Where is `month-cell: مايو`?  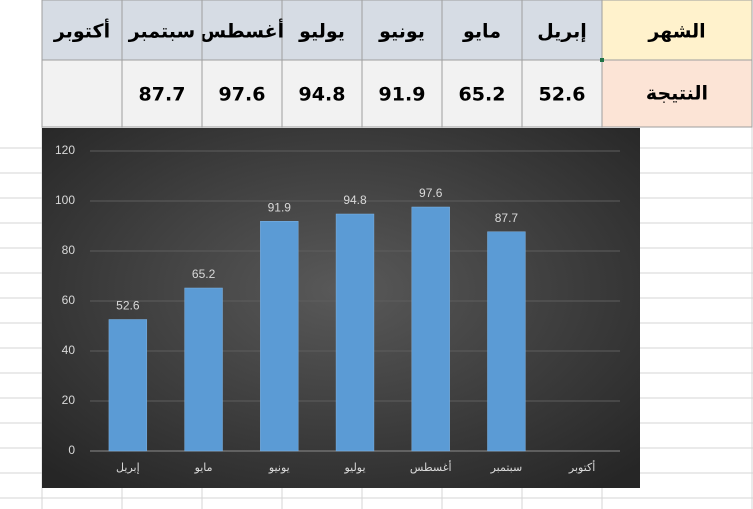
month-cell: مايو is located at coordinates (481, 32).